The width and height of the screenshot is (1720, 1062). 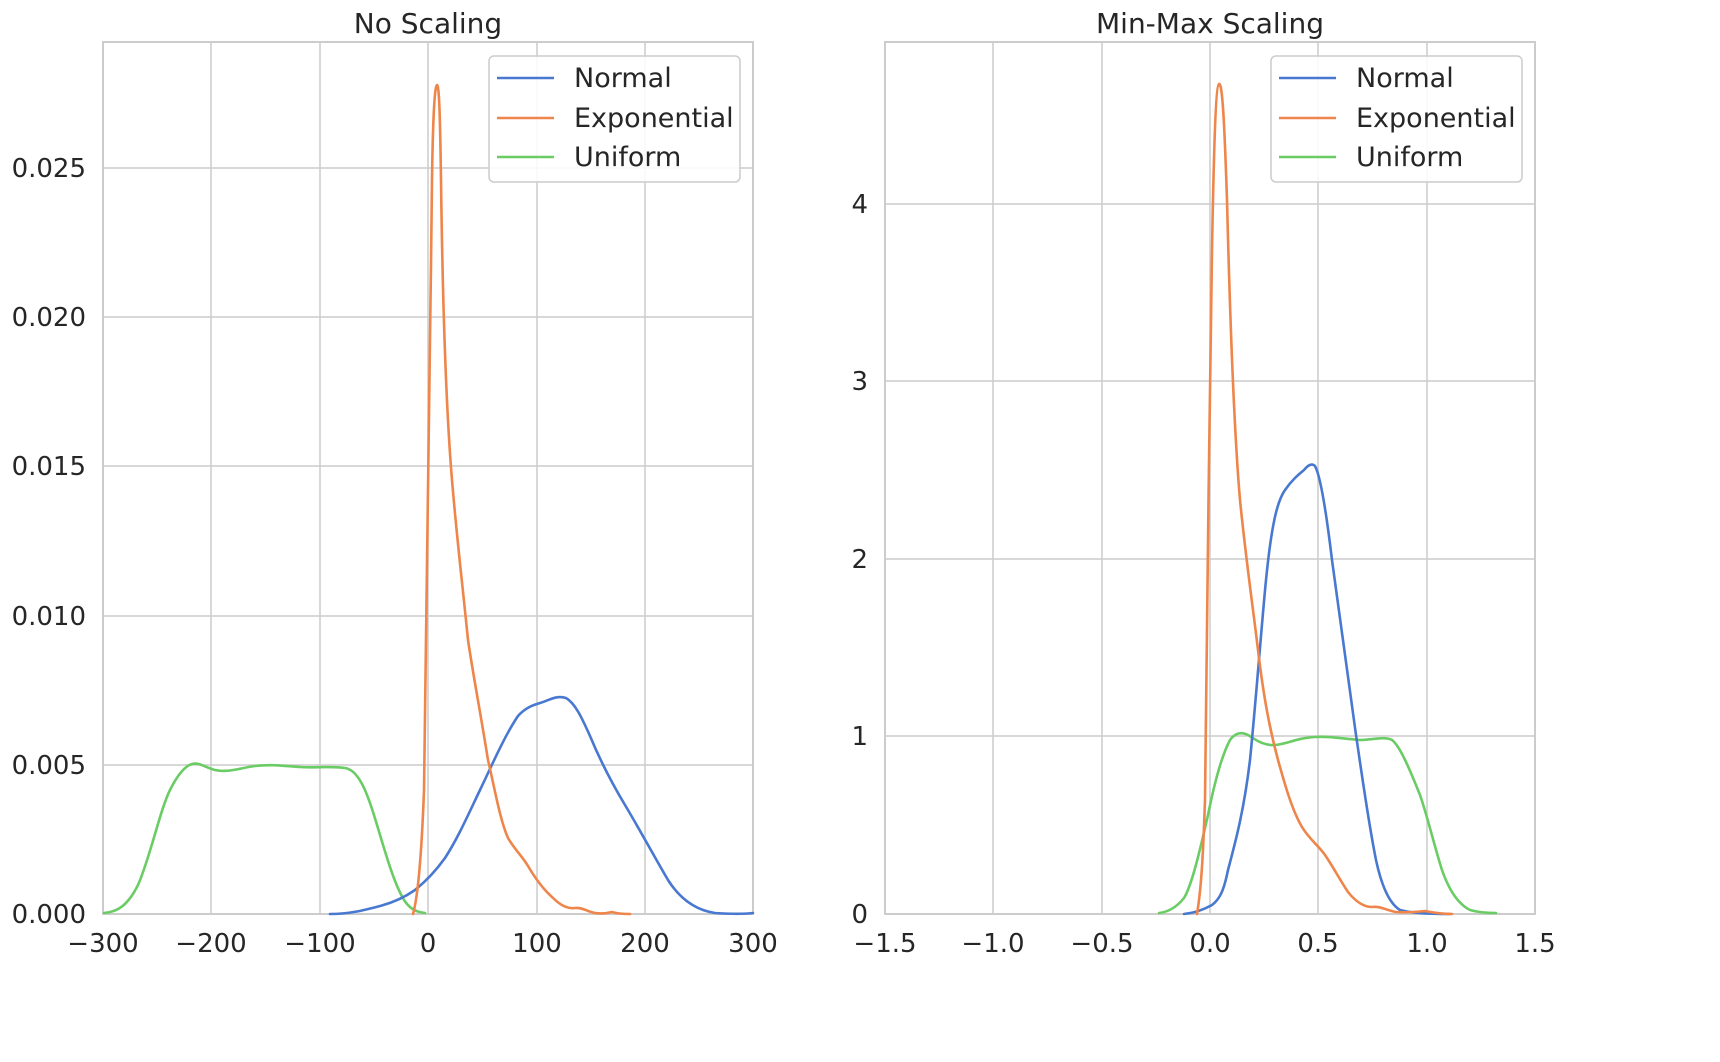 I want to click on svg-text: −300, so click(x=102, y=944).